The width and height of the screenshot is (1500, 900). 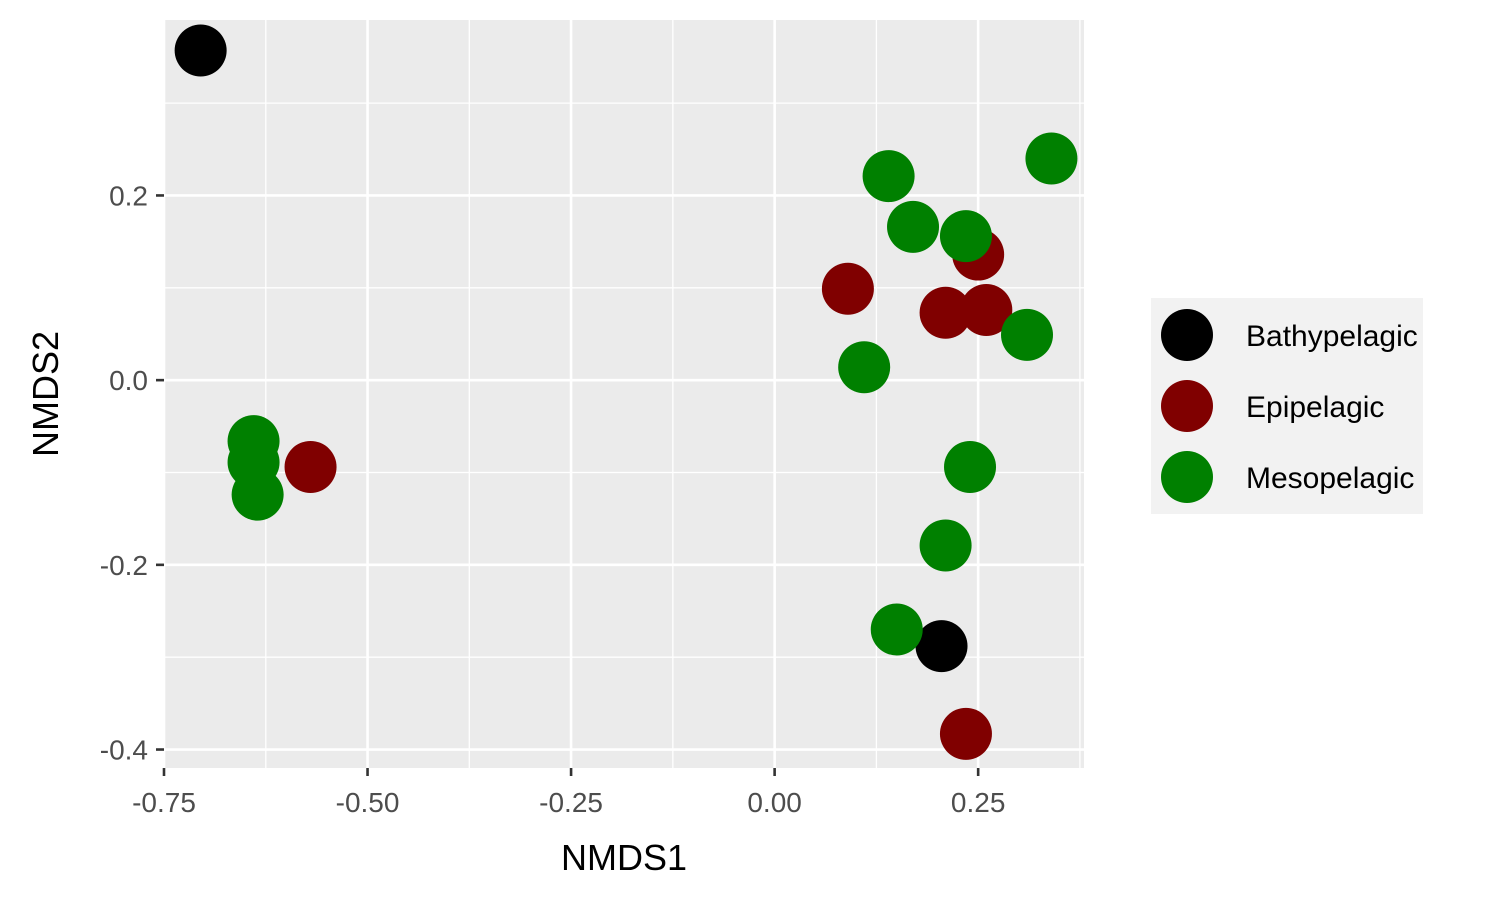 I want to click on x-tick-label: -0.50, so click(x=368, y=802).